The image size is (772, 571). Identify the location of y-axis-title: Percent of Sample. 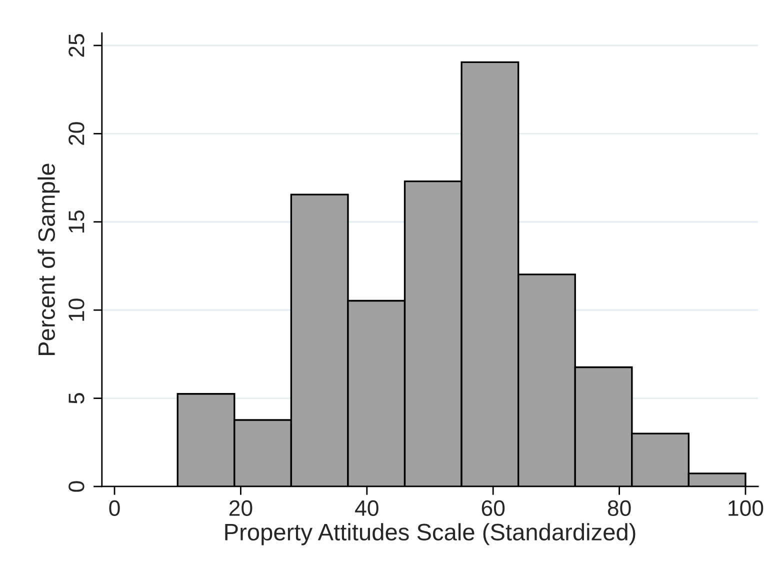
(49, 259).